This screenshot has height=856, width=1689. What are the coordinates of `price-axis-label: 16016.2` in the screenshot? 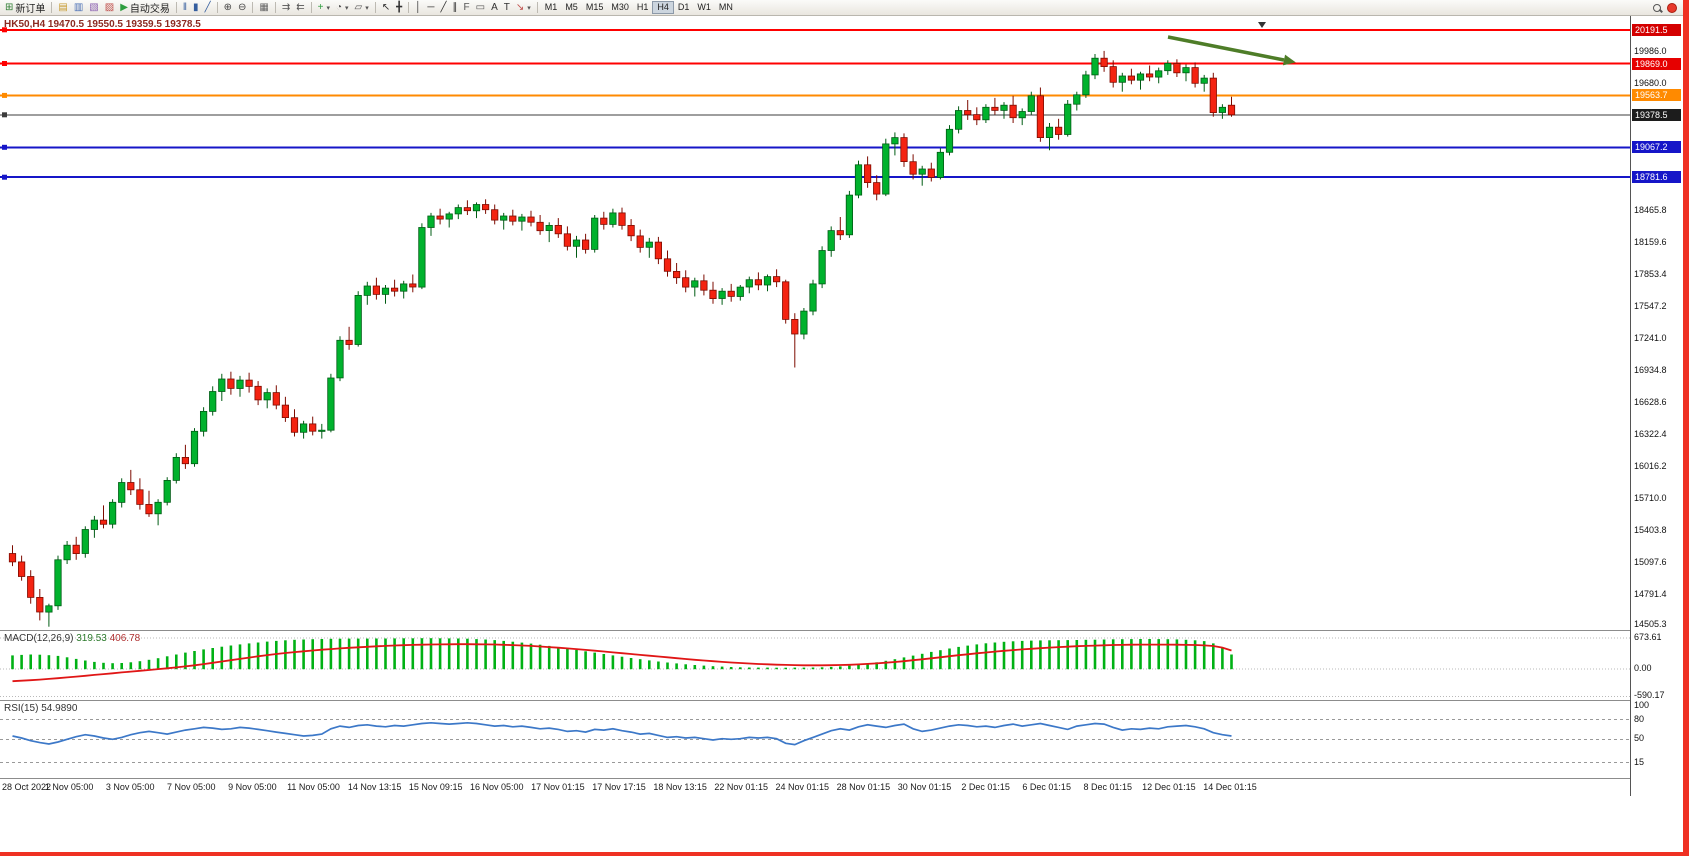 It's located at (1650, 466).